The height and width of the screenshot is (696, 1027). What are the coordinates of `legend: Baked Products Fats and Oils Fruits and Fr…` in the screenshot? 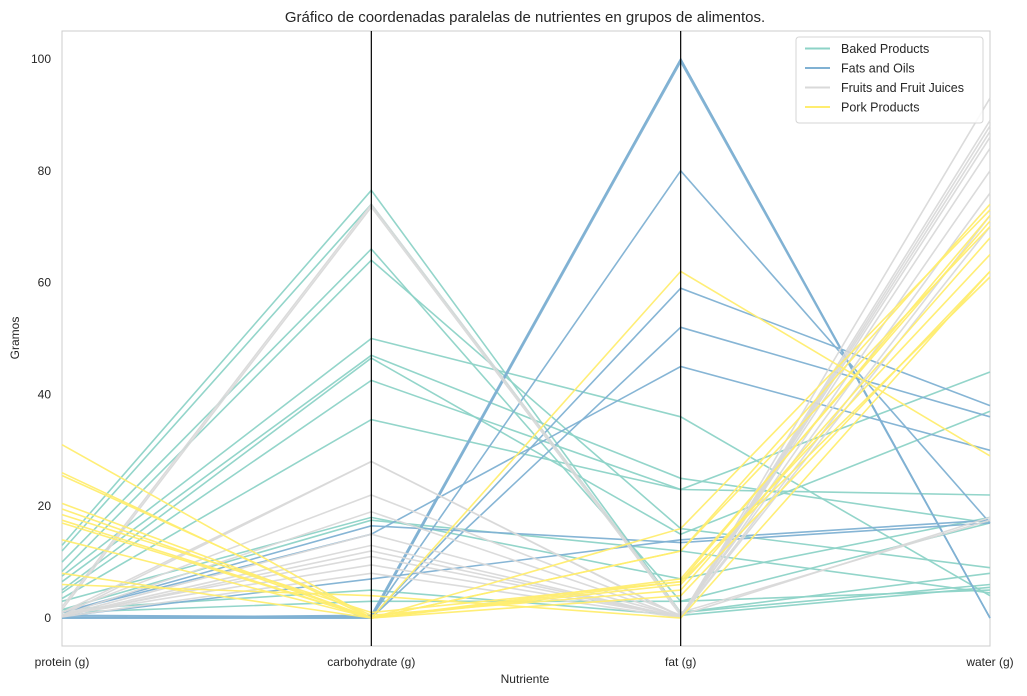 It's located at (889, 80).